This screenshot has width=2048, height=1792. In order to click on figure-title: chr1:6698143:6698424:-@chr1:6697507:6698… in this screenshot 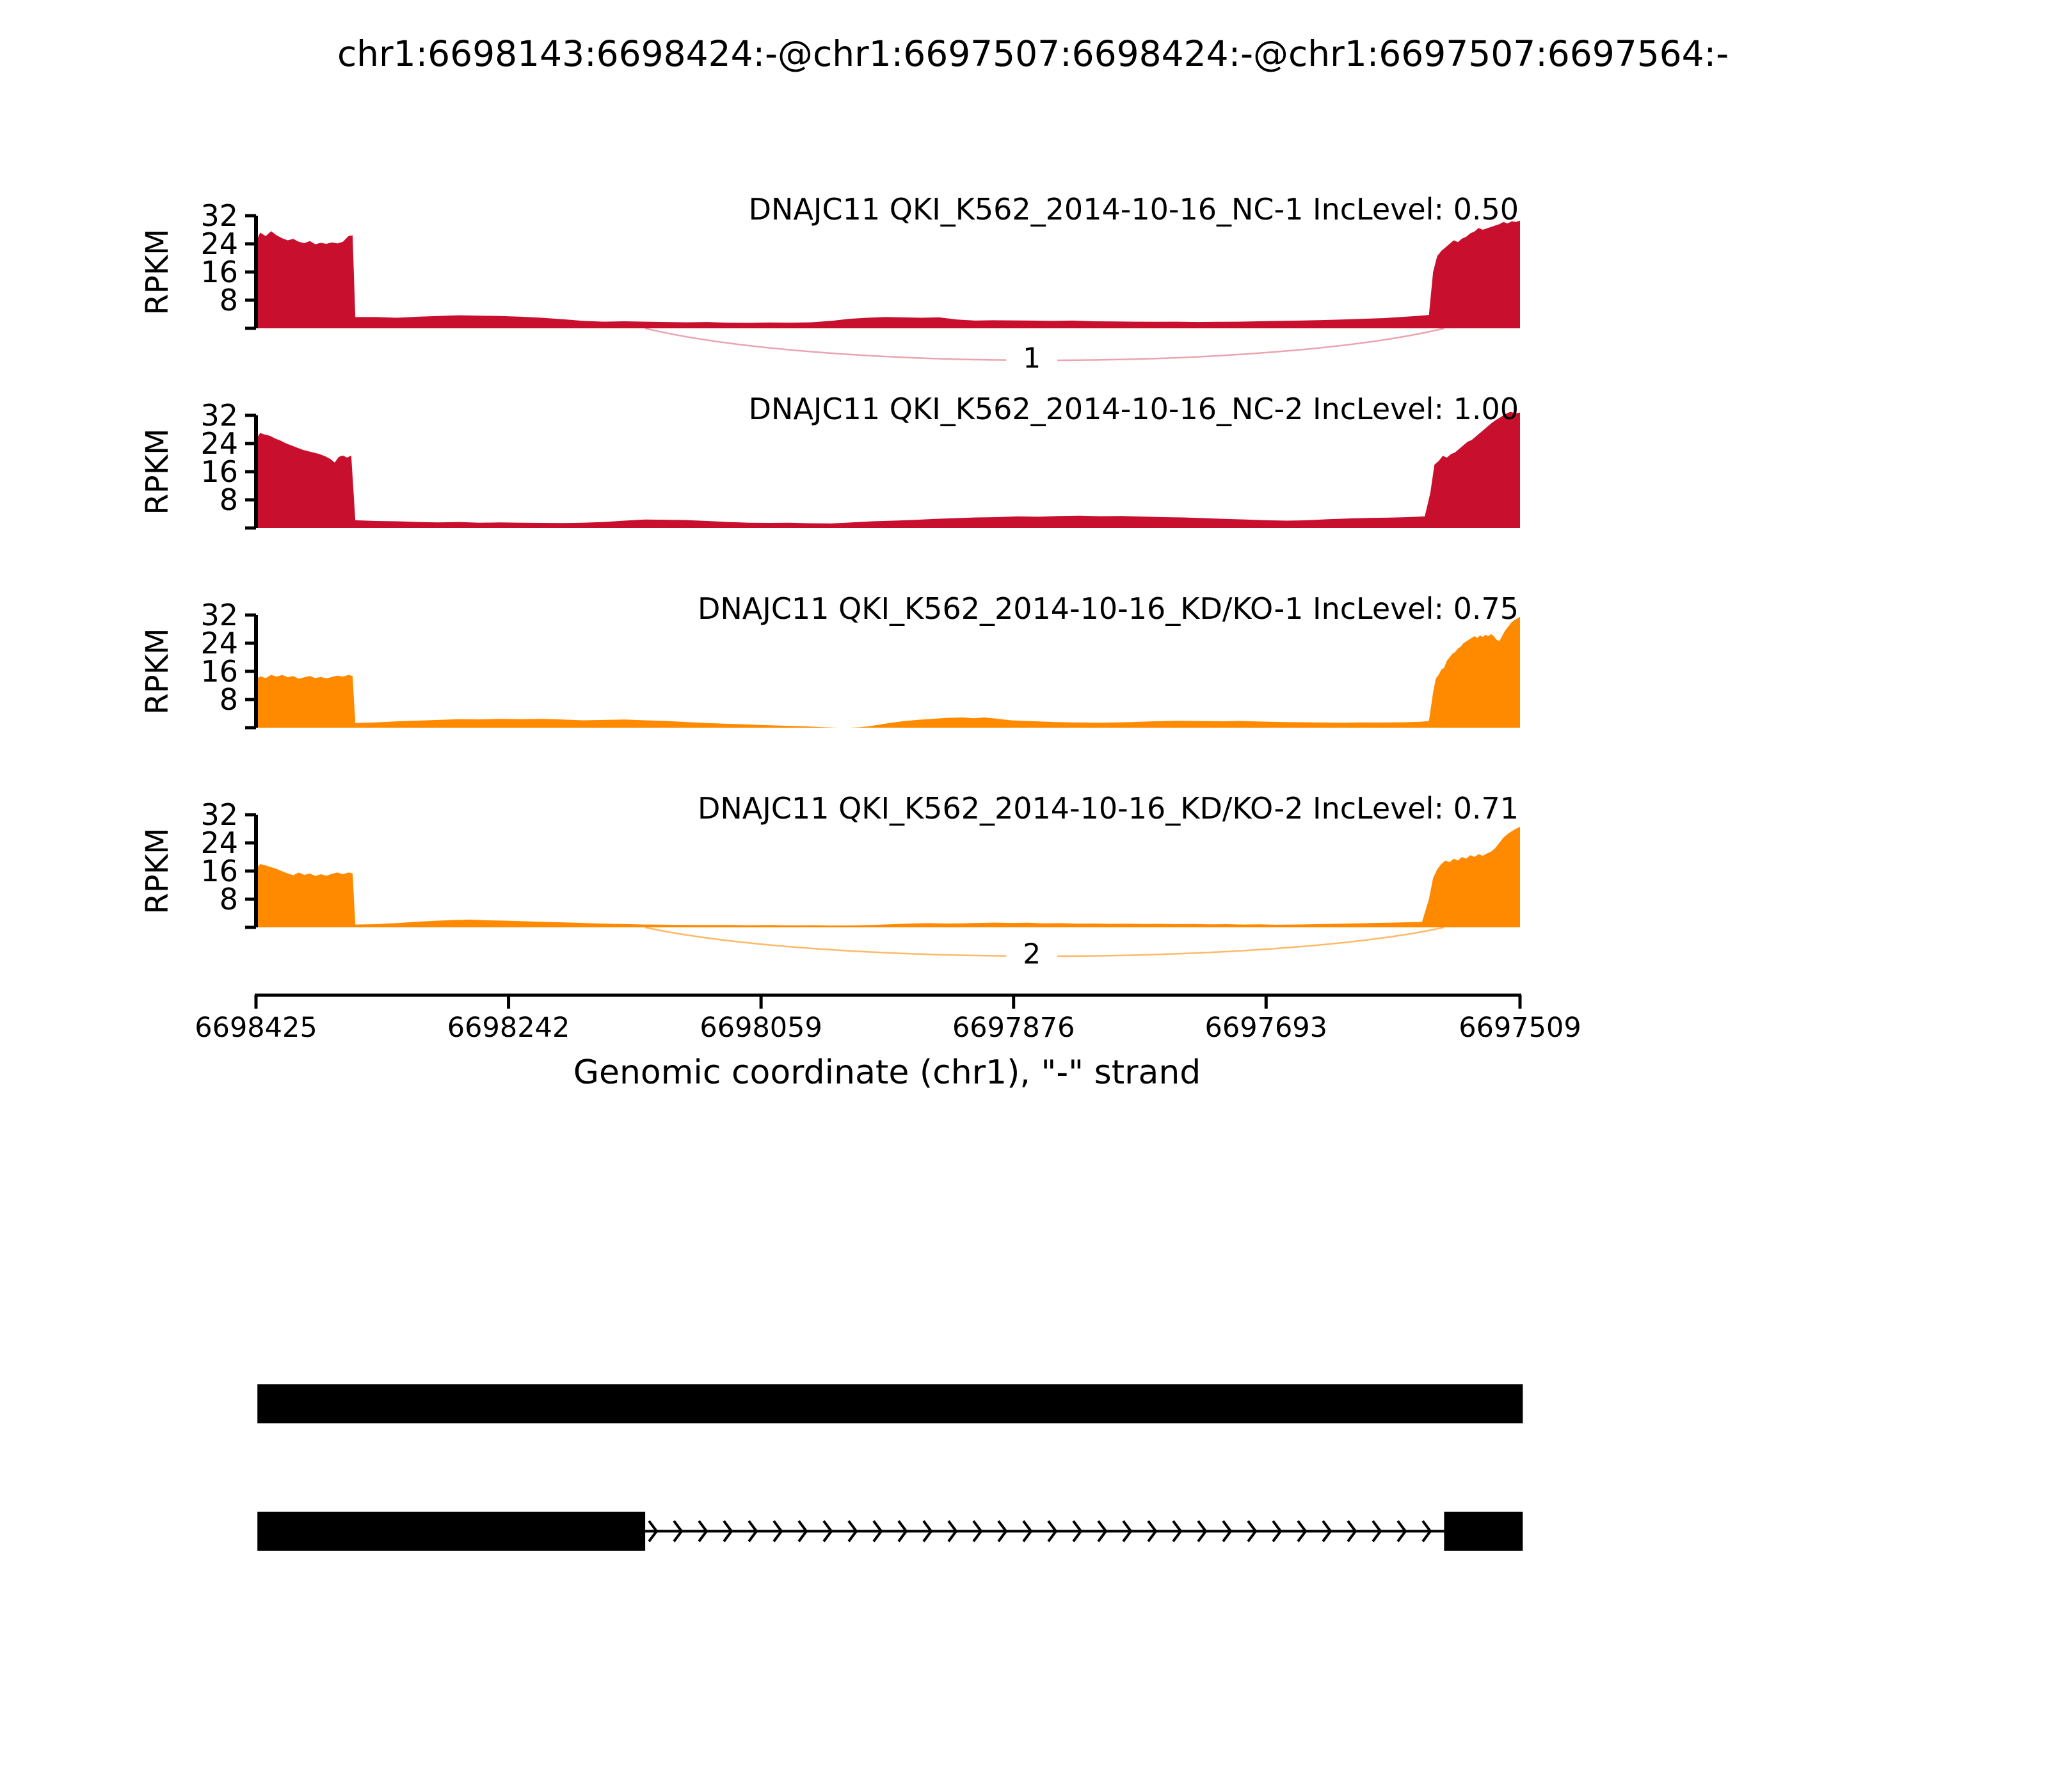, I will do `click(1033, 53)`.